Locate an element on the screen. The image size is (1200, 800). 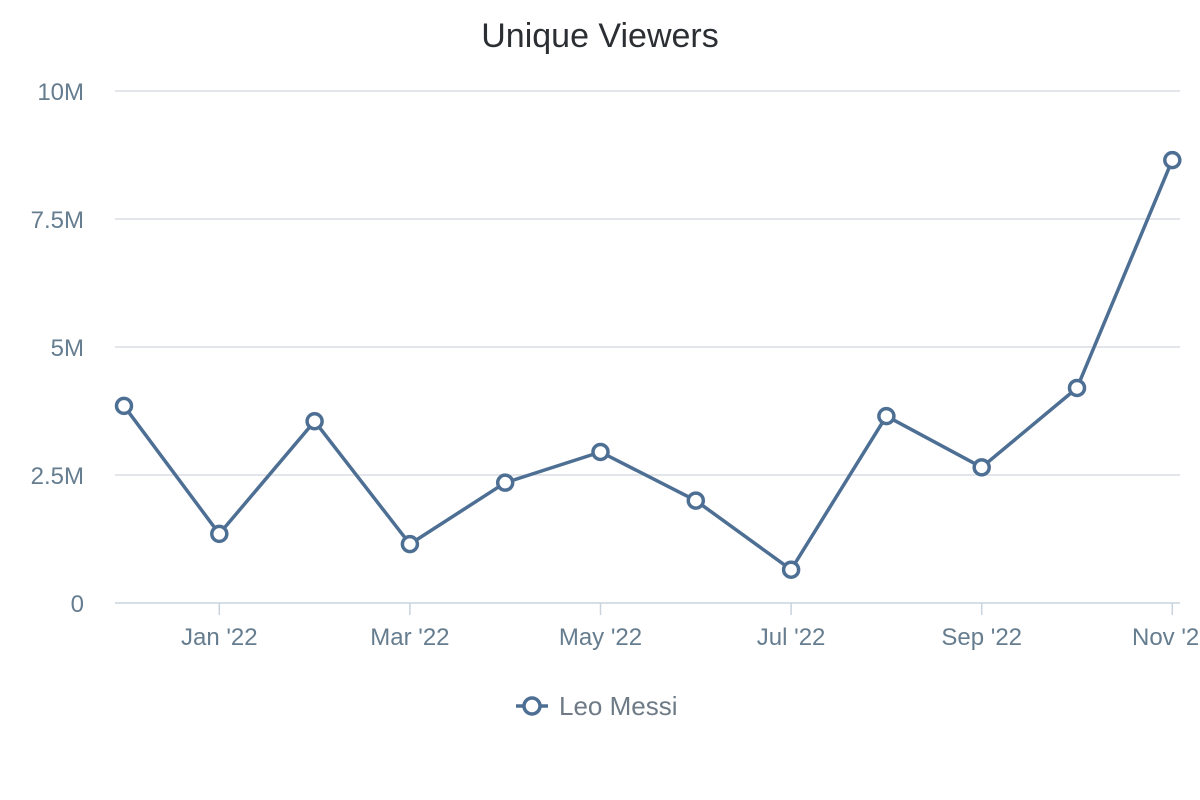
y-axis-tick-labels: 0 2.5M 5M 7.5M 10M is located at coordinates (57, 348).